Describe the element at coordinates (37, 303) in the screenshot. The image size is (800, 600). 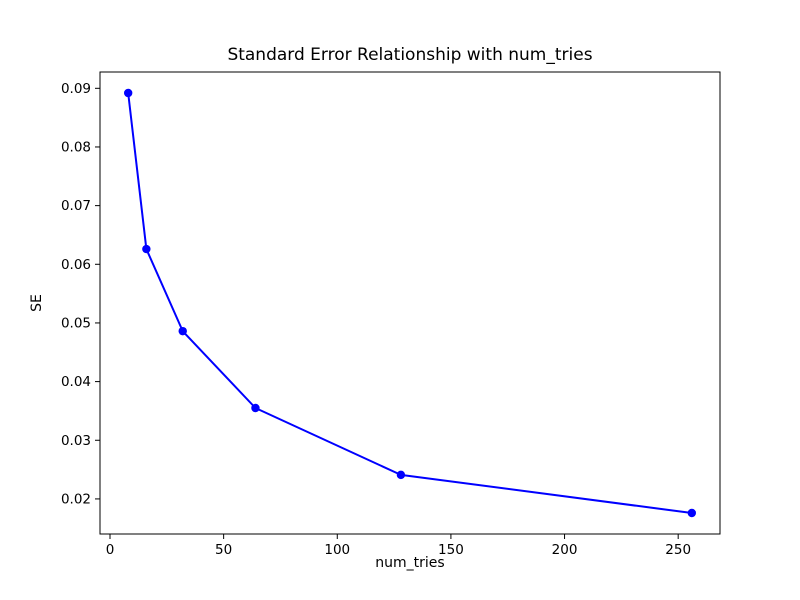
I see `y-axis-label-text: SE` at that location.